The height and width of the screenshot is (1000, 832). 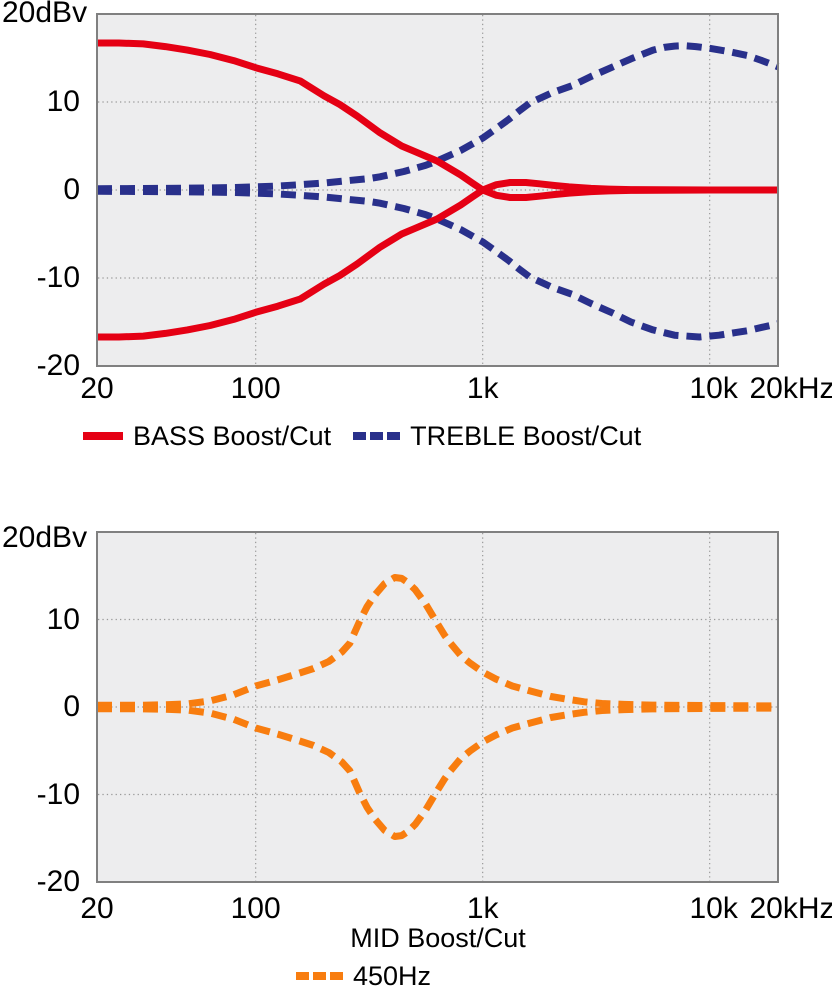 What do you see at coordinates (526, 436) in the screenshot?
I see `legend-label: TREBLE Boost/Cut` at bounding box center [526, 436].